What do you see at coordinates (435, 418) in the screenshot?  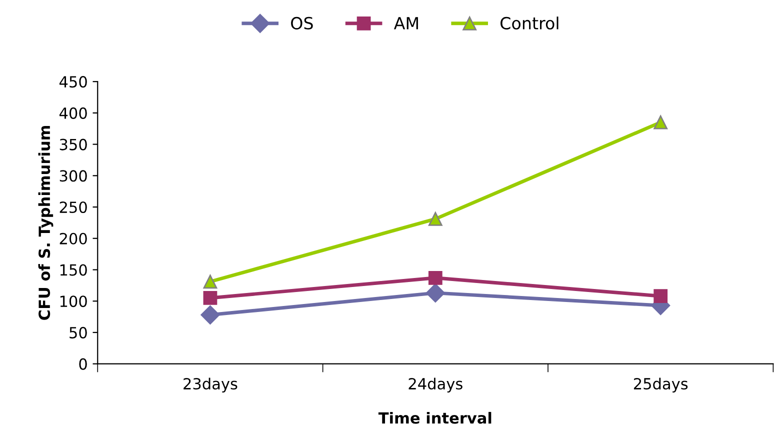 I see `x-axis-title: Time interval` at bounding box center [435, 418].